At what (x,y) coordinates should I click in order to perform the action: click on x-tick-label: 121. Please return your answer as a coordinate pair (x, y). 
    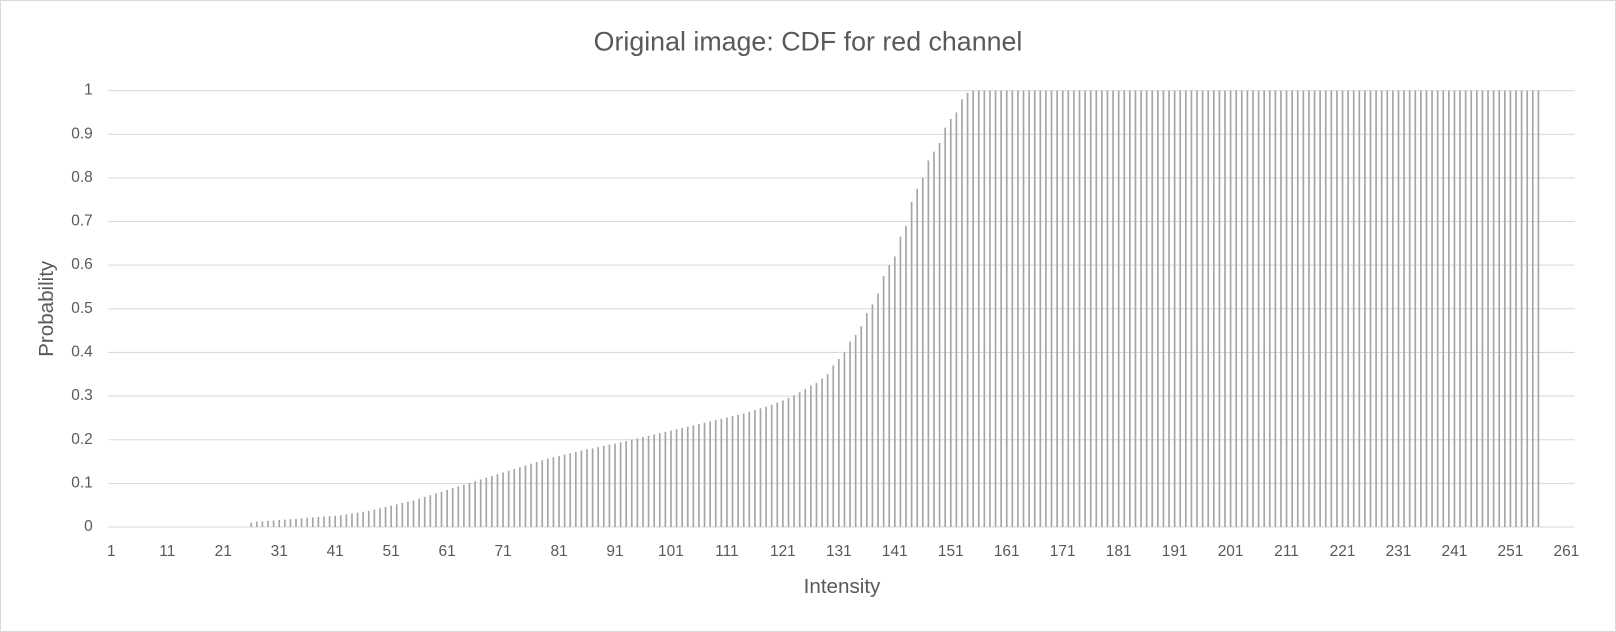
    Looking at the image, I should click on (783, 551).